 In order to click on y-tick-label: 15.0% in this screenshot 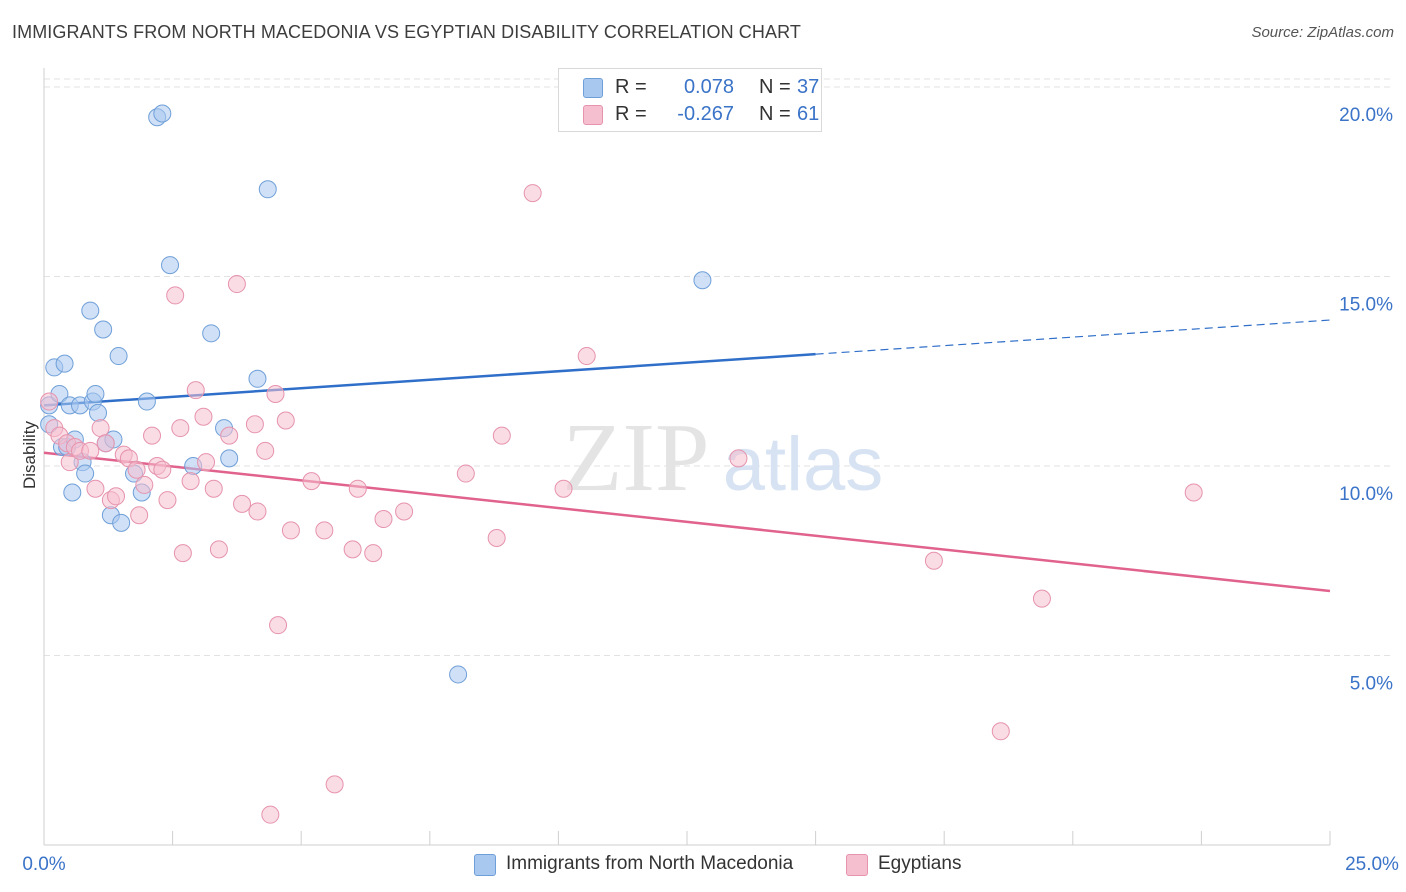, I will do `click(1366, 304)`.